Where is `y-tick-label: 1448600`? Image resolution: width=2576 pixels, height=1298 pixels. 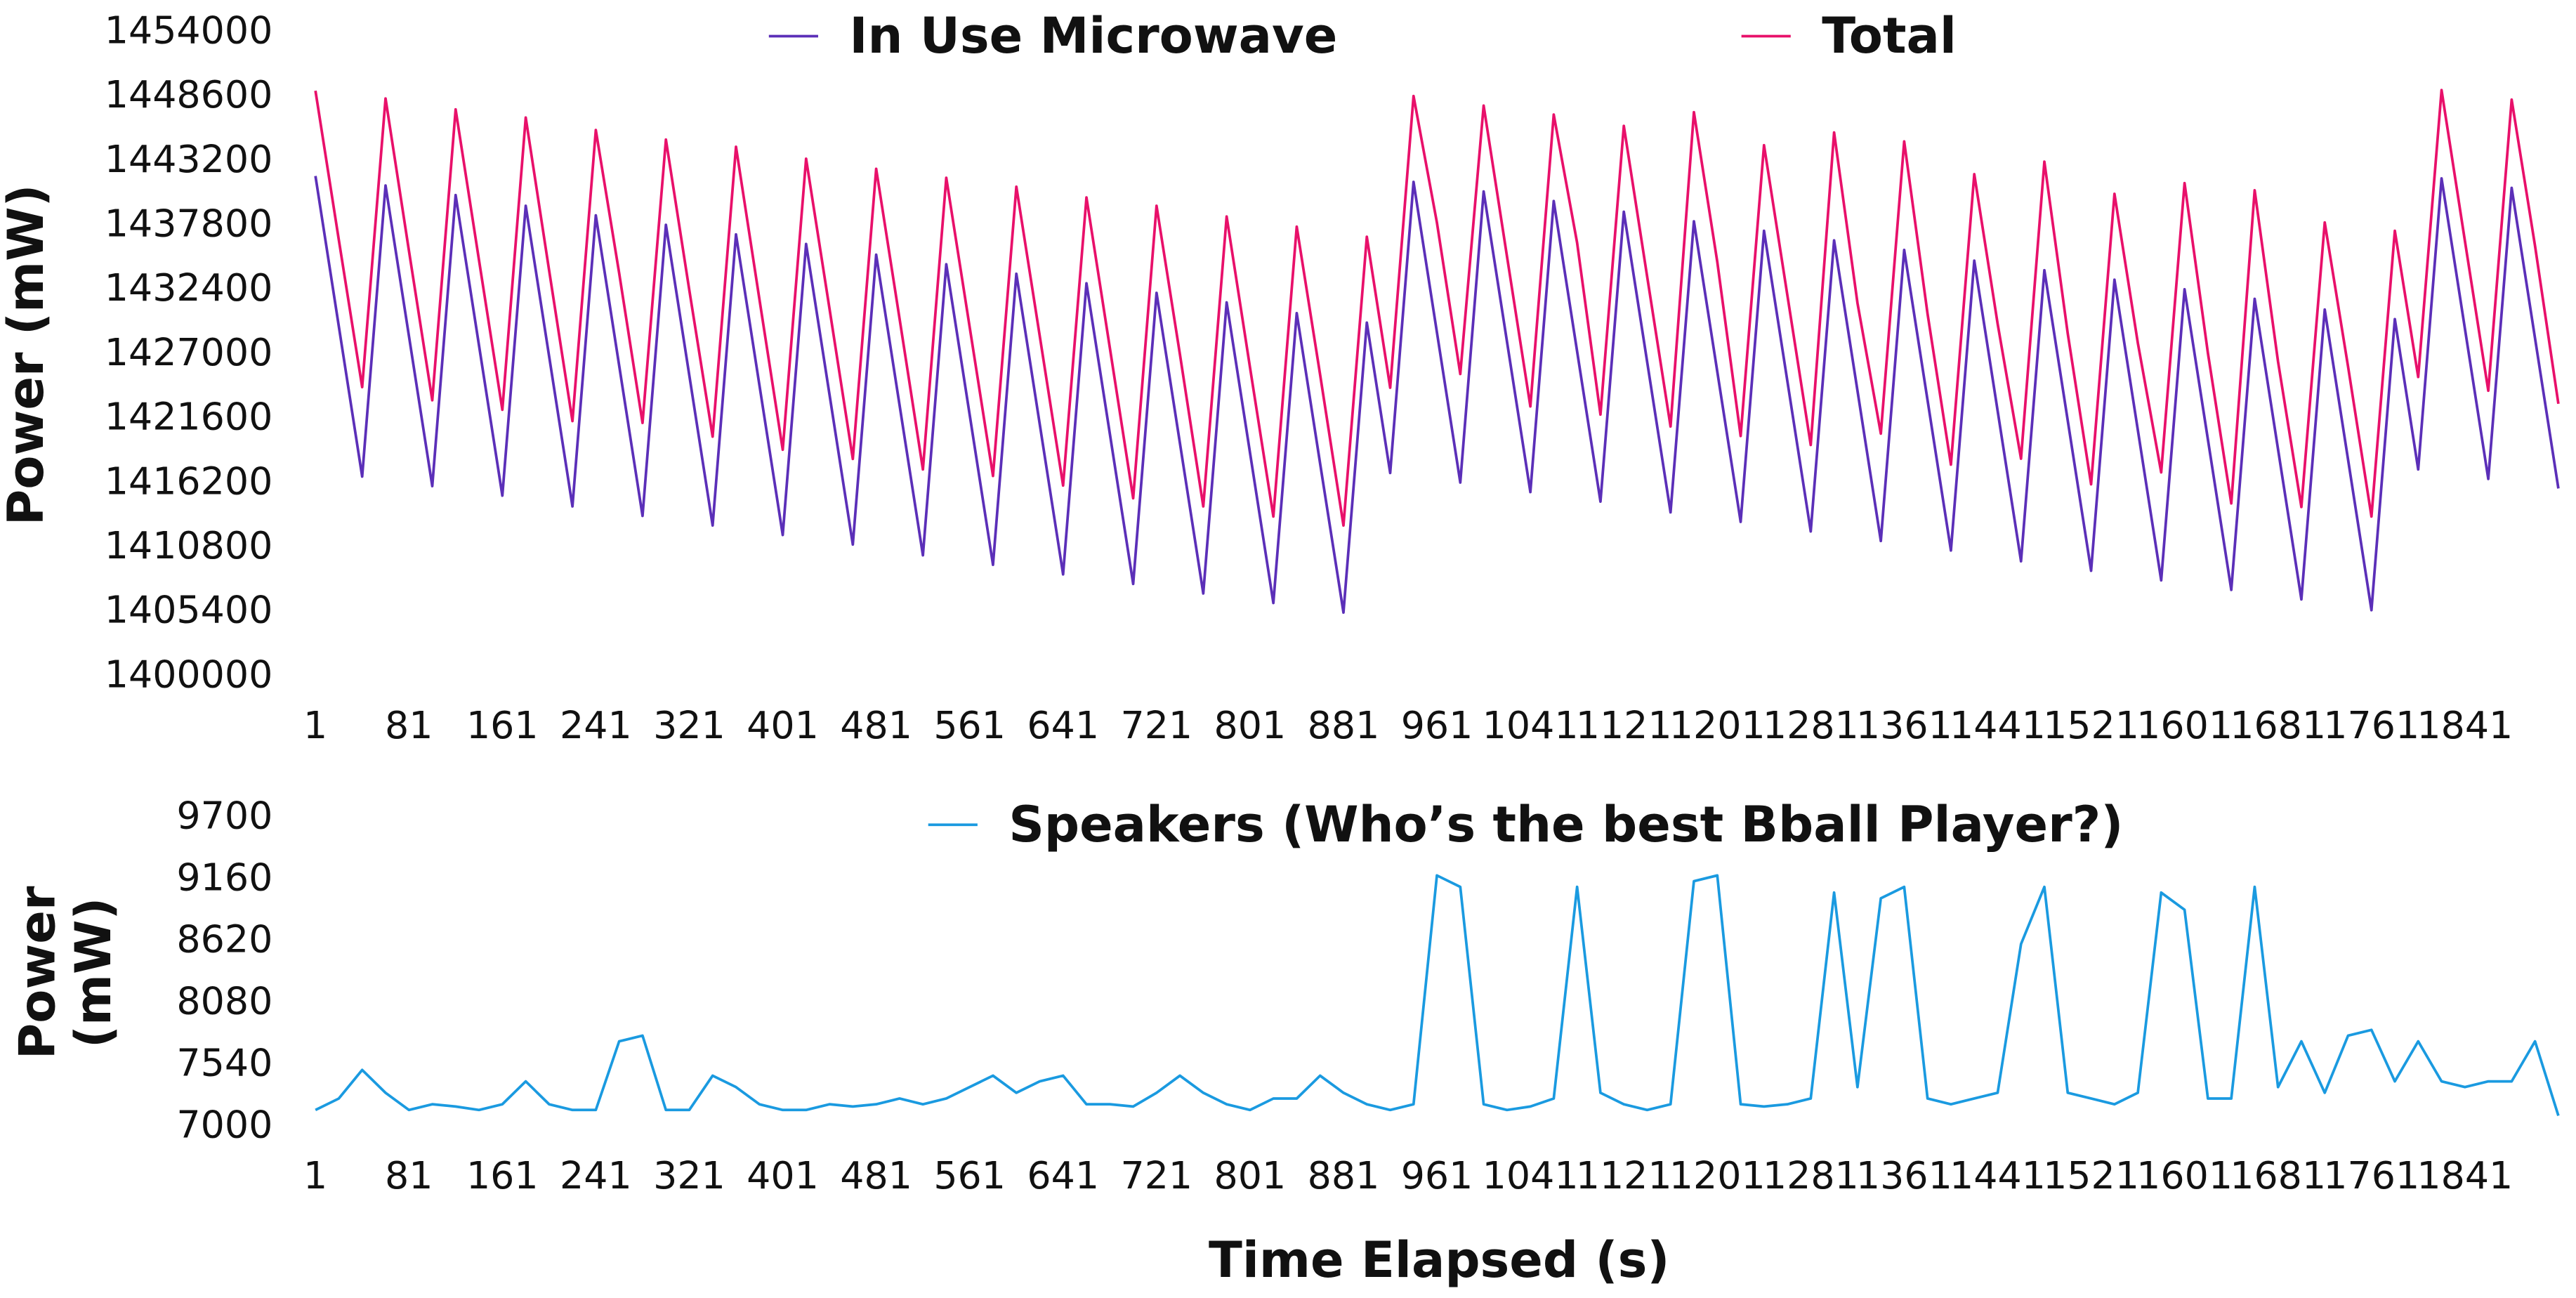
y-tick-label: 1448600 is located at coordinates (189, 94).